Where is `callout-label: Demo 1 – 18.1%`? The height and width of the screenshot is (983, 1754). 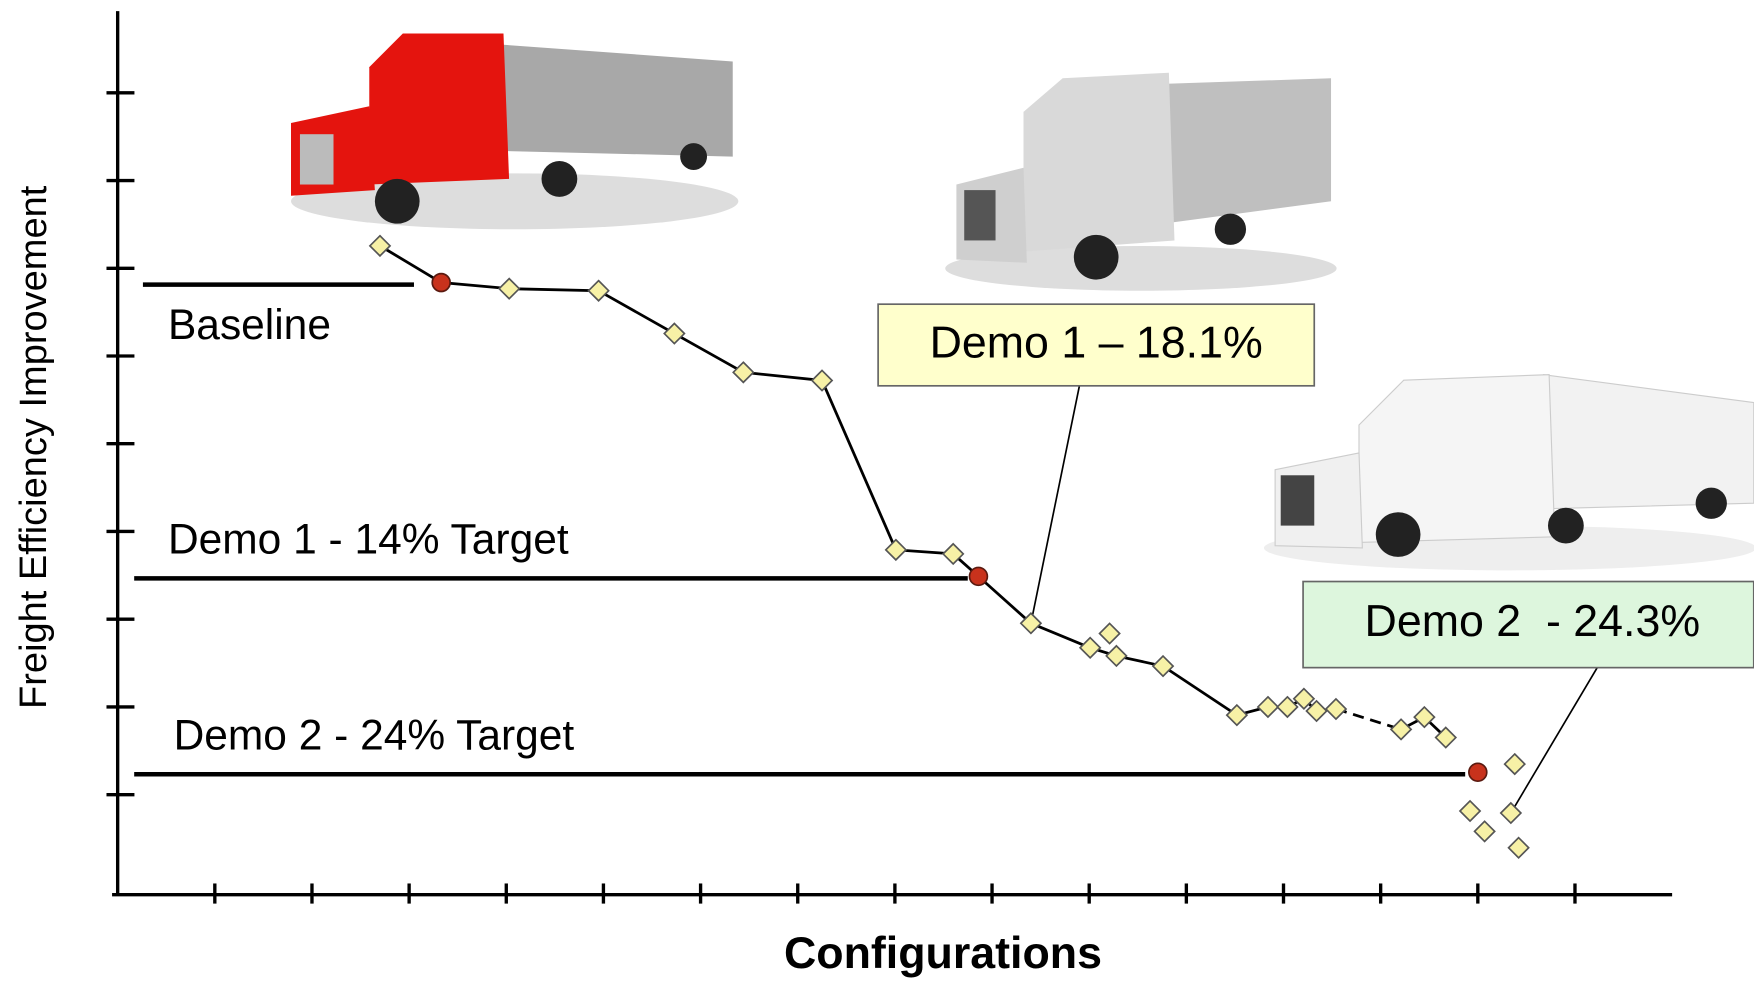
callout-label: Demo 1 – 18.1% is located at coordinates (1096, 342).